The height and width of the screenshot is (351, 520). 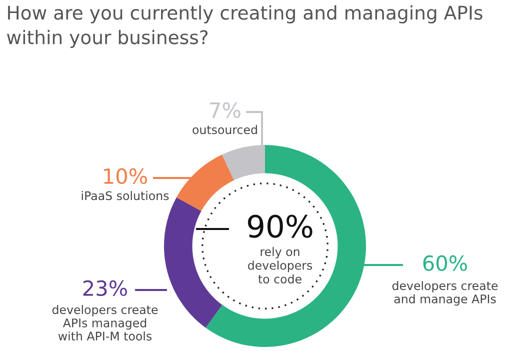 What do you see at coordinates (445, 263) in the screenshot?
I see `data-label: 60%` at bounding box center [445, 263].